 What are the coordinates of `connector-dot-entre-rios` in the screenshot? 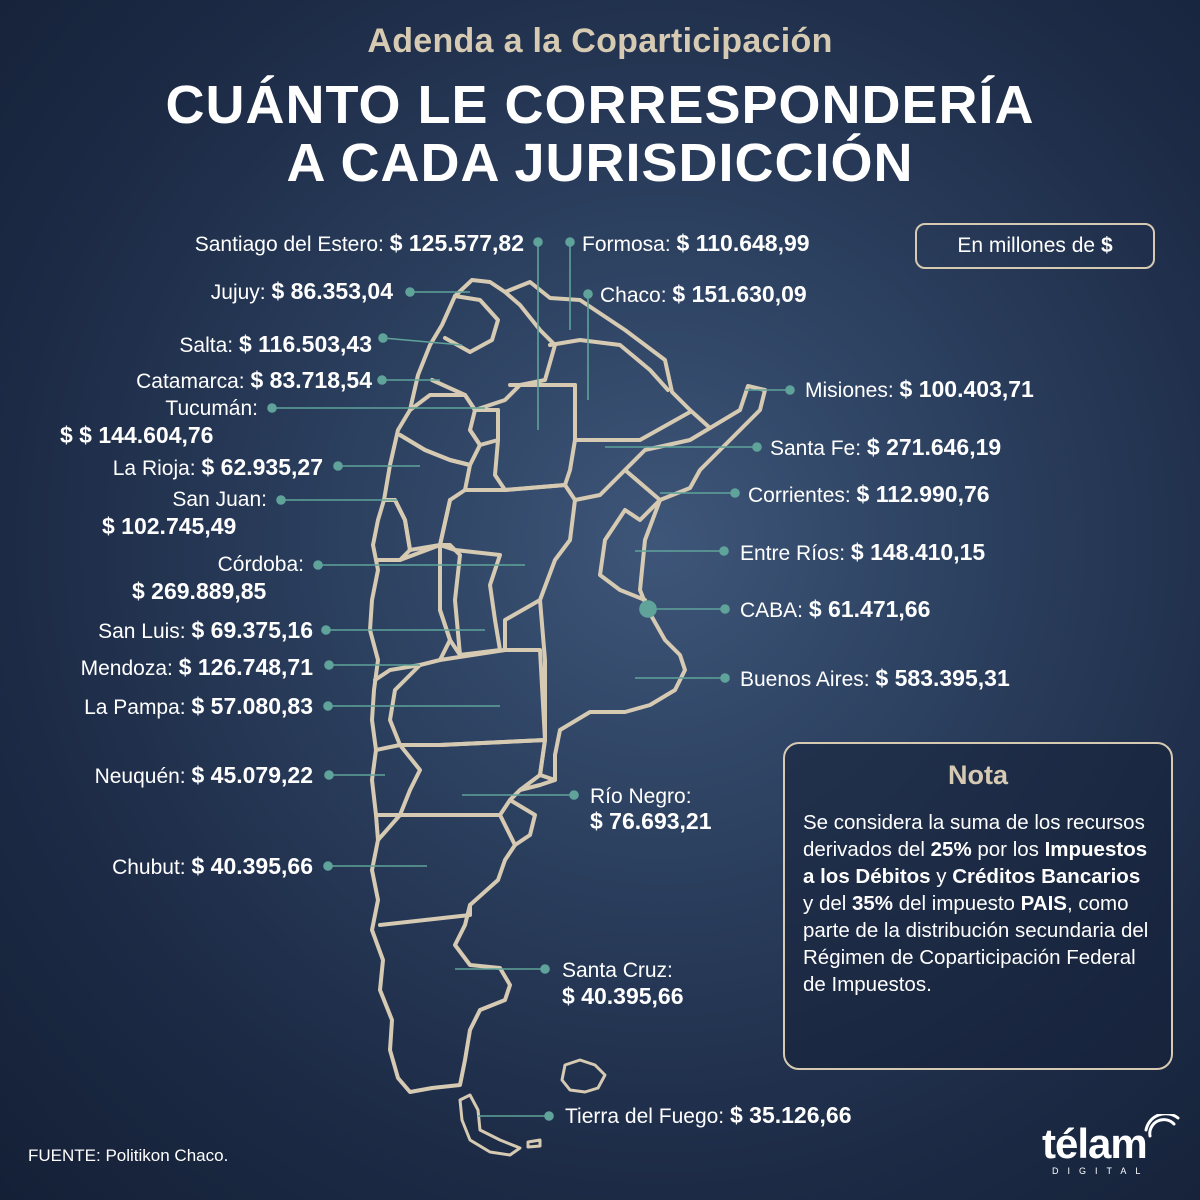 It's located at (724, 551).